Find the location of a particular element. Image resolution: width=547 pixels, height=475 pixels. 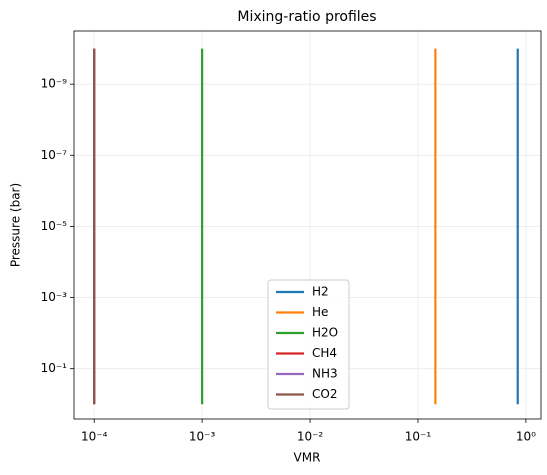

legend-label: H2O is located at coordinates (325, 333).